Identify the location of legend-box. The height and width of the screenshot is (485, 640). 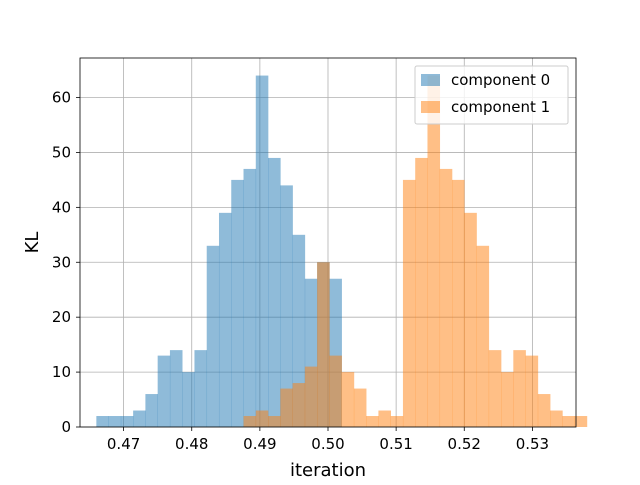
(491, 95).